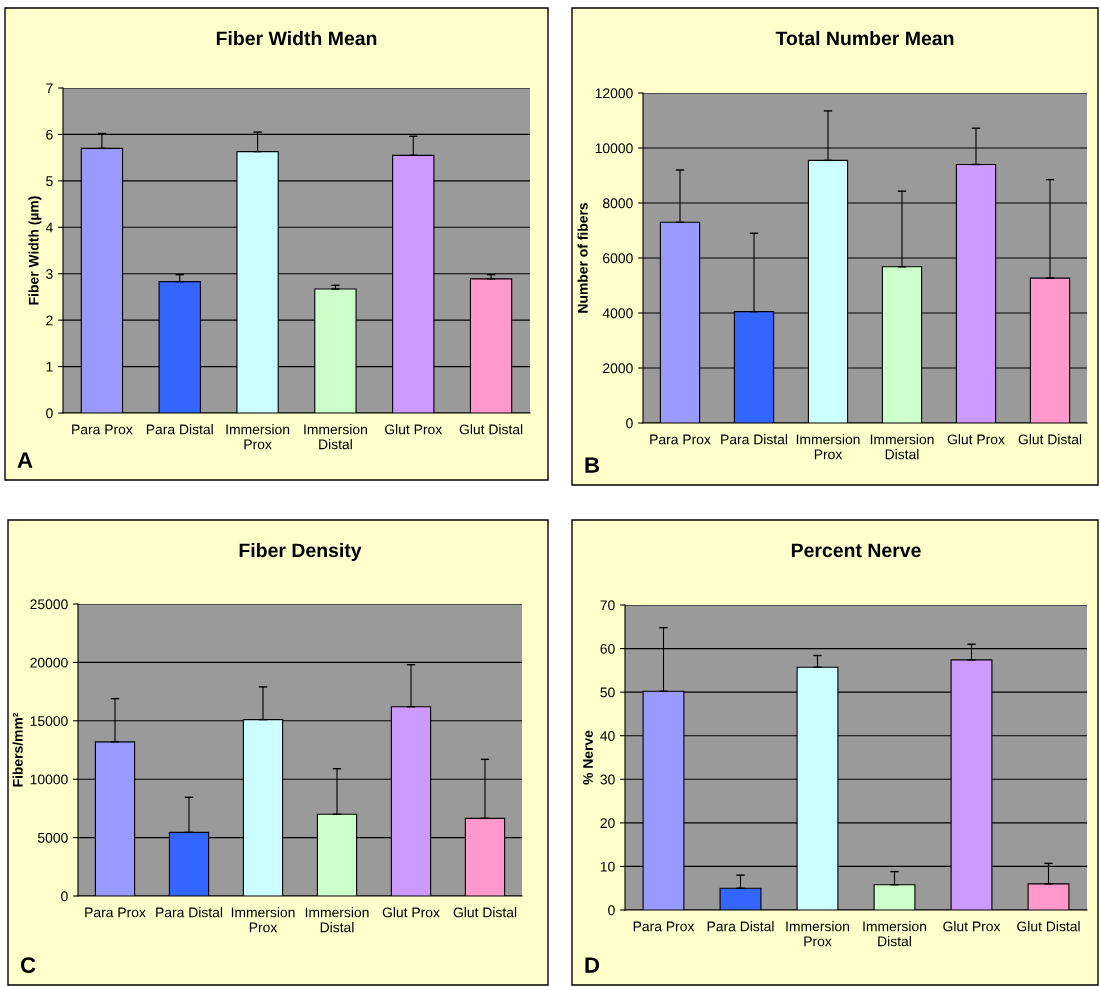  What do you see at coordinates (607, 736) in the screenshot?
I see `y-tick-label: 40` at bounding box center [607, 736].